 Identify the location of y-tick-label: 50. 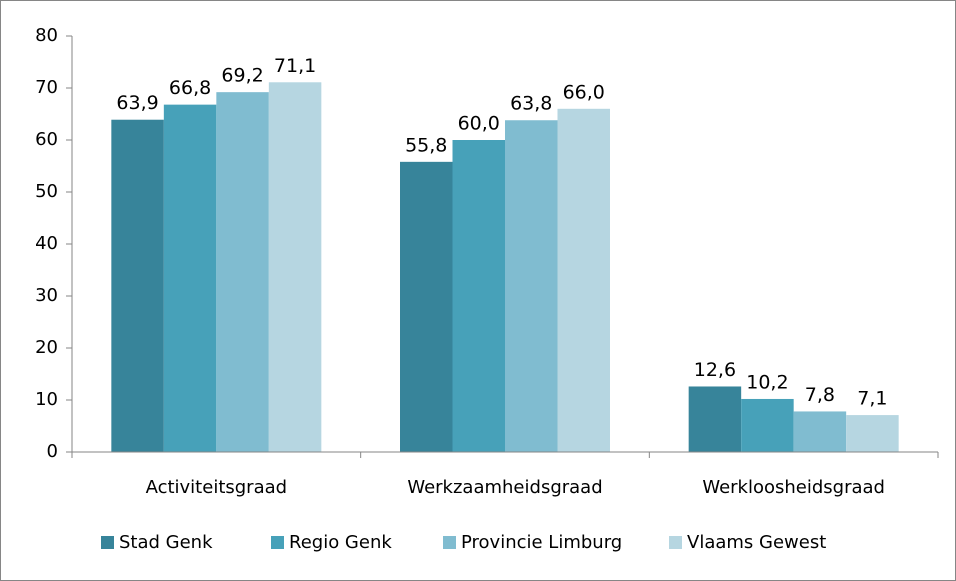
(46, 191).